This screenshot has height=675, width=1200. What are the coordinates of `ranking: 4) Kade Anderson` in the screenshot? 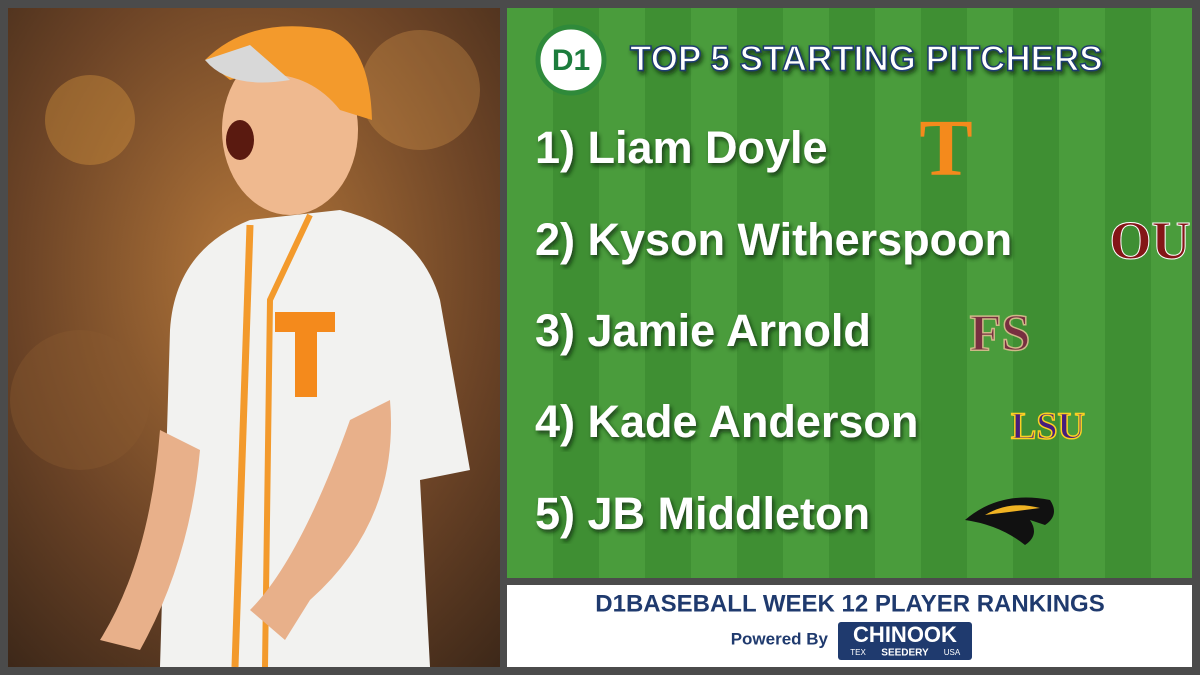 It's located at (726, 421).